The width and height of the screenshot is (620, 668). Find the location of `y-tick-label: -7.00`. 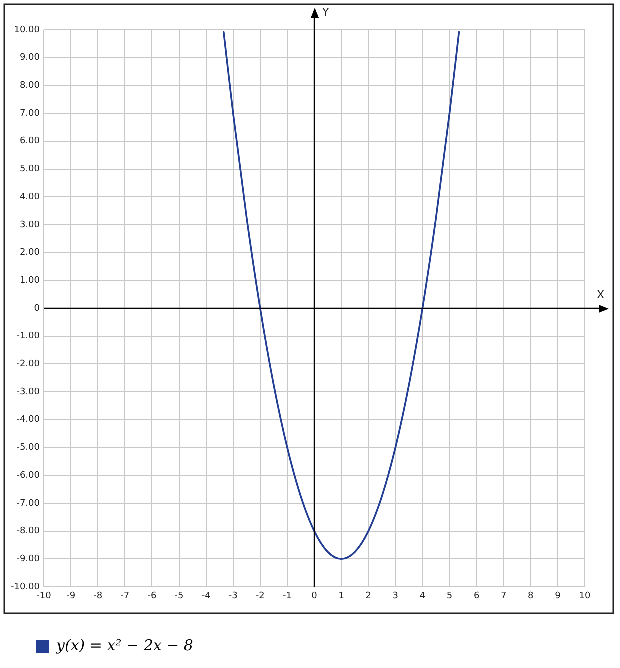

y-tick-label: -7.00 is located at coordinates (28, 503).